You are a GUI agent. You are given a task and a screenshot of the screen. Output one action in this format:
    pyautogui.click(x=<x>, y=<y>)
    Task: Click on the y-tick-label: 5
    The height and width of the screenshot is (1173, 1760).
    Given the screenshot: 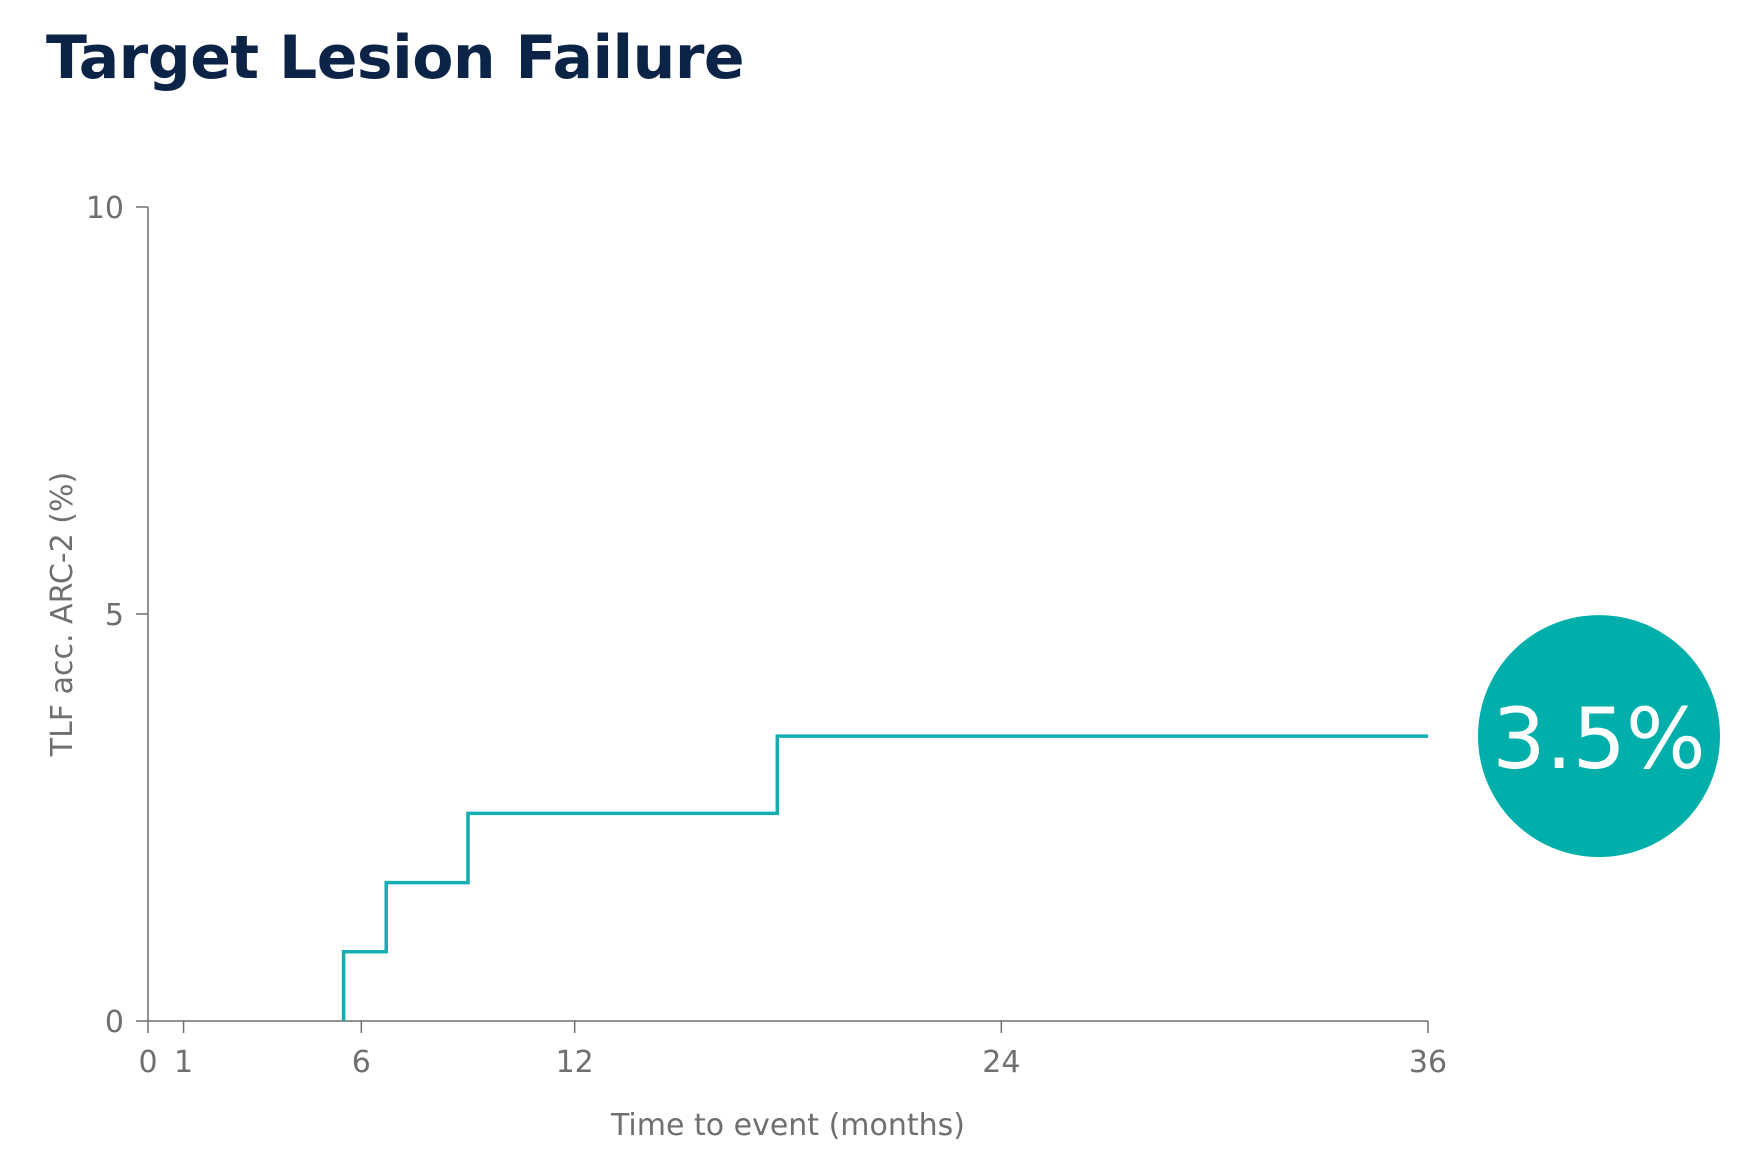 What is the action you would take?
    pyautogui.click(x=114, y=615)
    